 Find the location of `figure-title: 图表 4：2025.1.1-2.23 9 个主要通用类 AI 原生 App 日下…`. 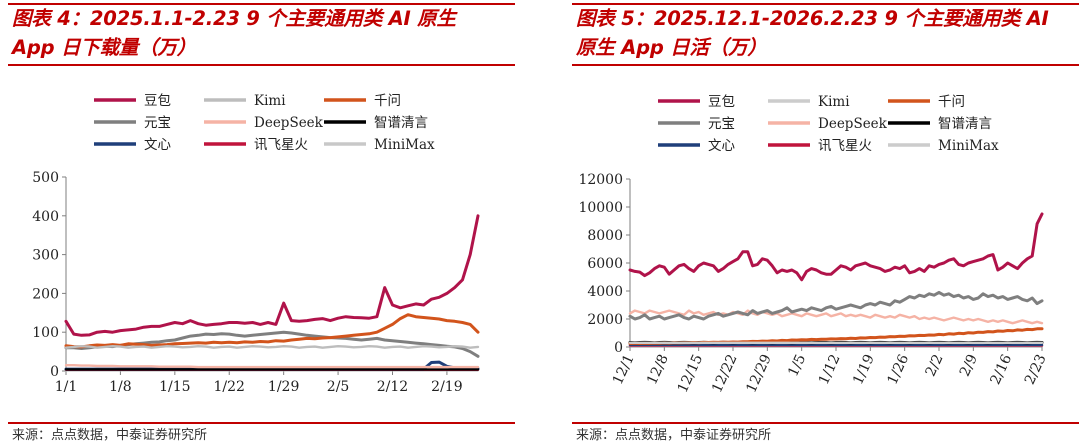

figure-title: 图表 4：2025.1.1-2.23 9 个主要通用类 AI 原生 App 日下… is located at coordinates (263, 33).